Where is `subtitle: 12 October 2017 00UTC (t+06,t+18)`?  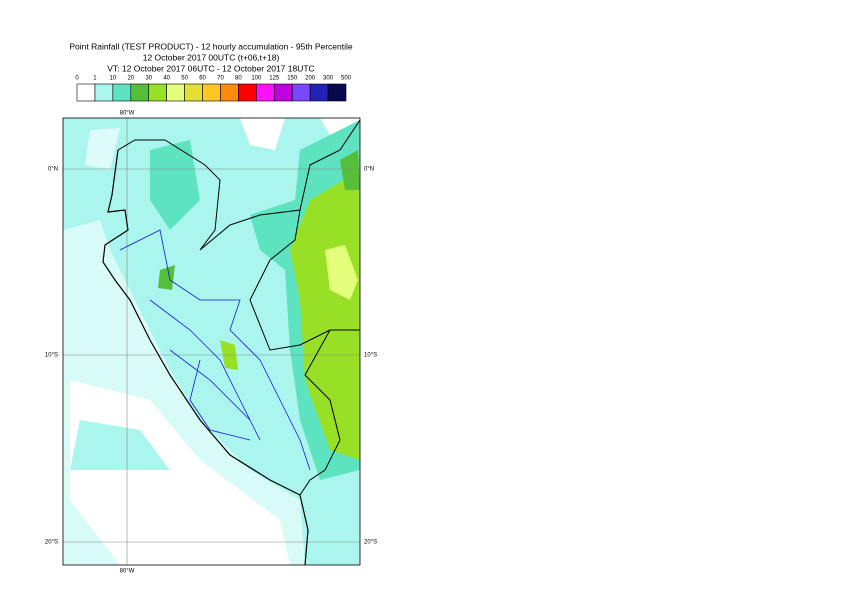
subtitle: 12 October 2017 00UTC (t+06,t+18) is located at coordinates (211, 57).